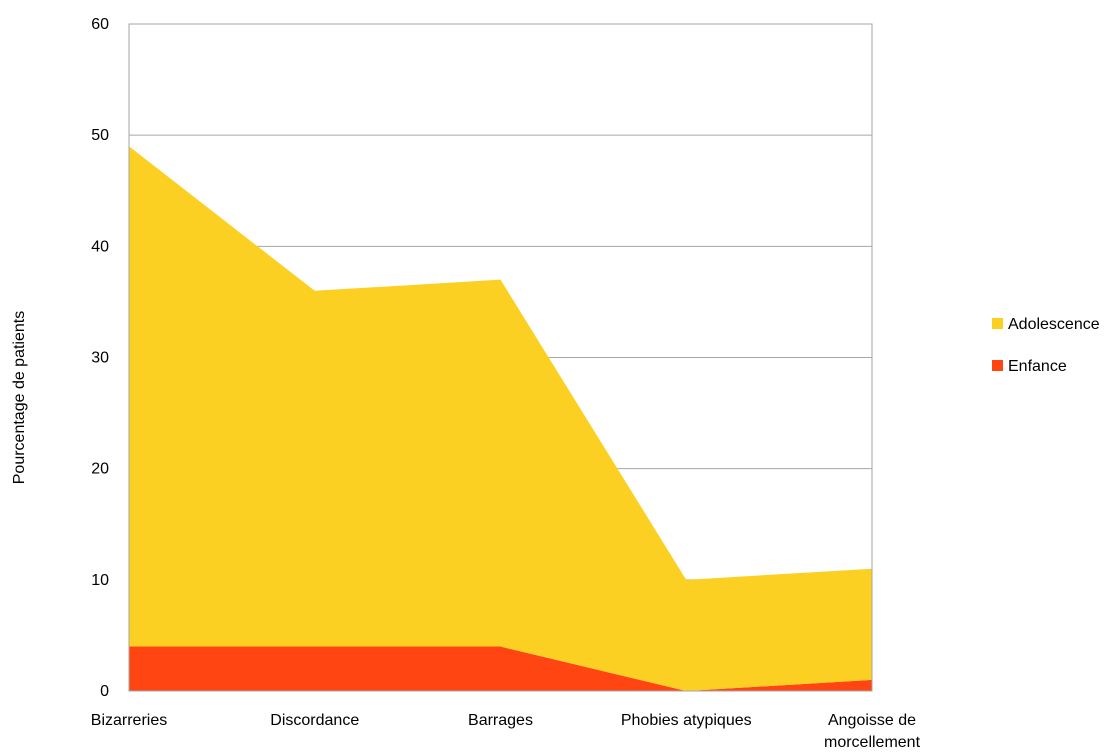 This screenshot has height=753, width=1120. I want to click on x-tick-label: Discordance, so click(314, 720).